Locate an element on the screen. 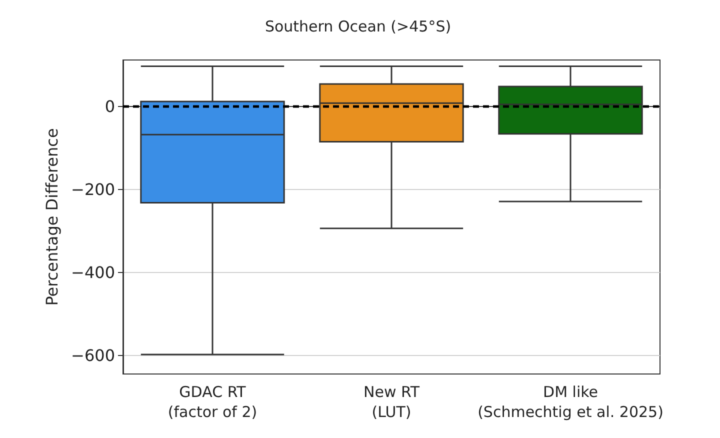 This screenshot has width=720, height=438. chart-title: Southern Ocean (>45°S) is located at coordinates (358, 27).